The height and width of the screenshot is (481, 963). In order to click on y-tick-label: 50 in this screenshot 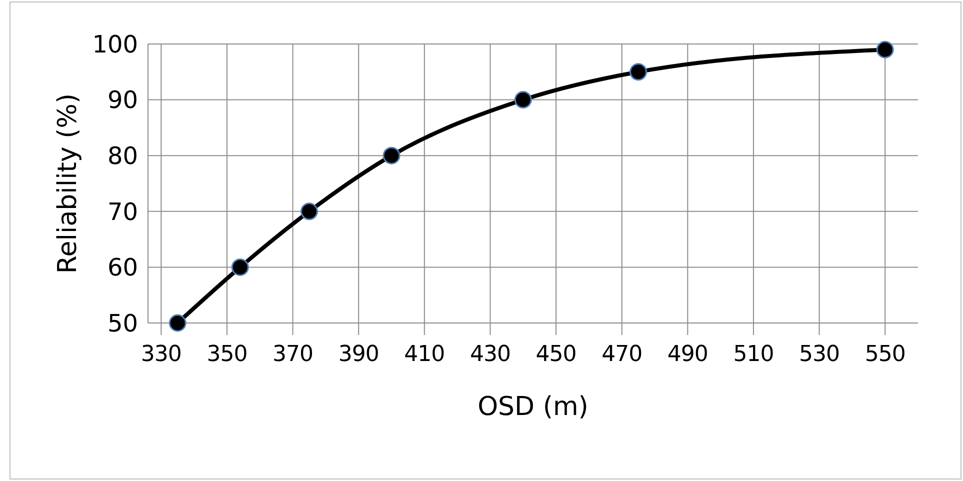, I will do `click(122, 323)`.